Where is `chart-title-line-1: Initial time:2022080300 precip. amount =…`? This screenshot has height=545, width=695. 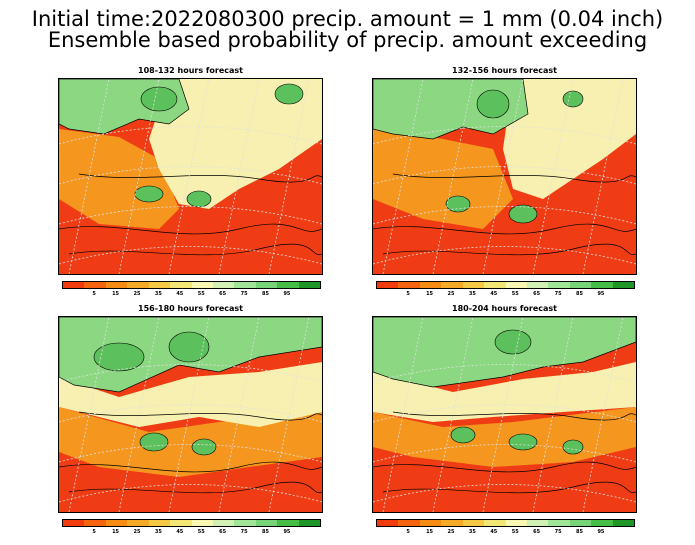
chart-title-line-1: Initial time:2022080300 precip. amount =… is located at coordinates (347, 19).